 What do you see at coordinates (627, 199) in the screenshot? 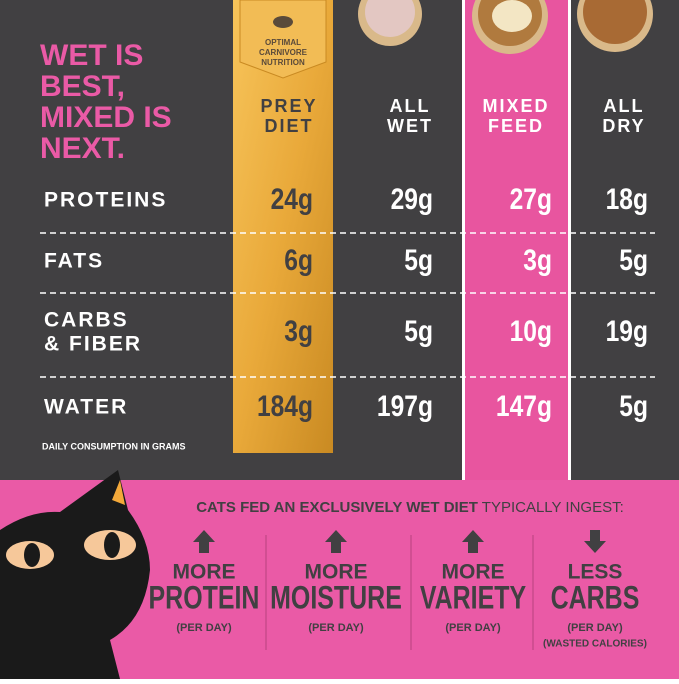
I see `cell-value: 18g` at bounding box center [627, 199].